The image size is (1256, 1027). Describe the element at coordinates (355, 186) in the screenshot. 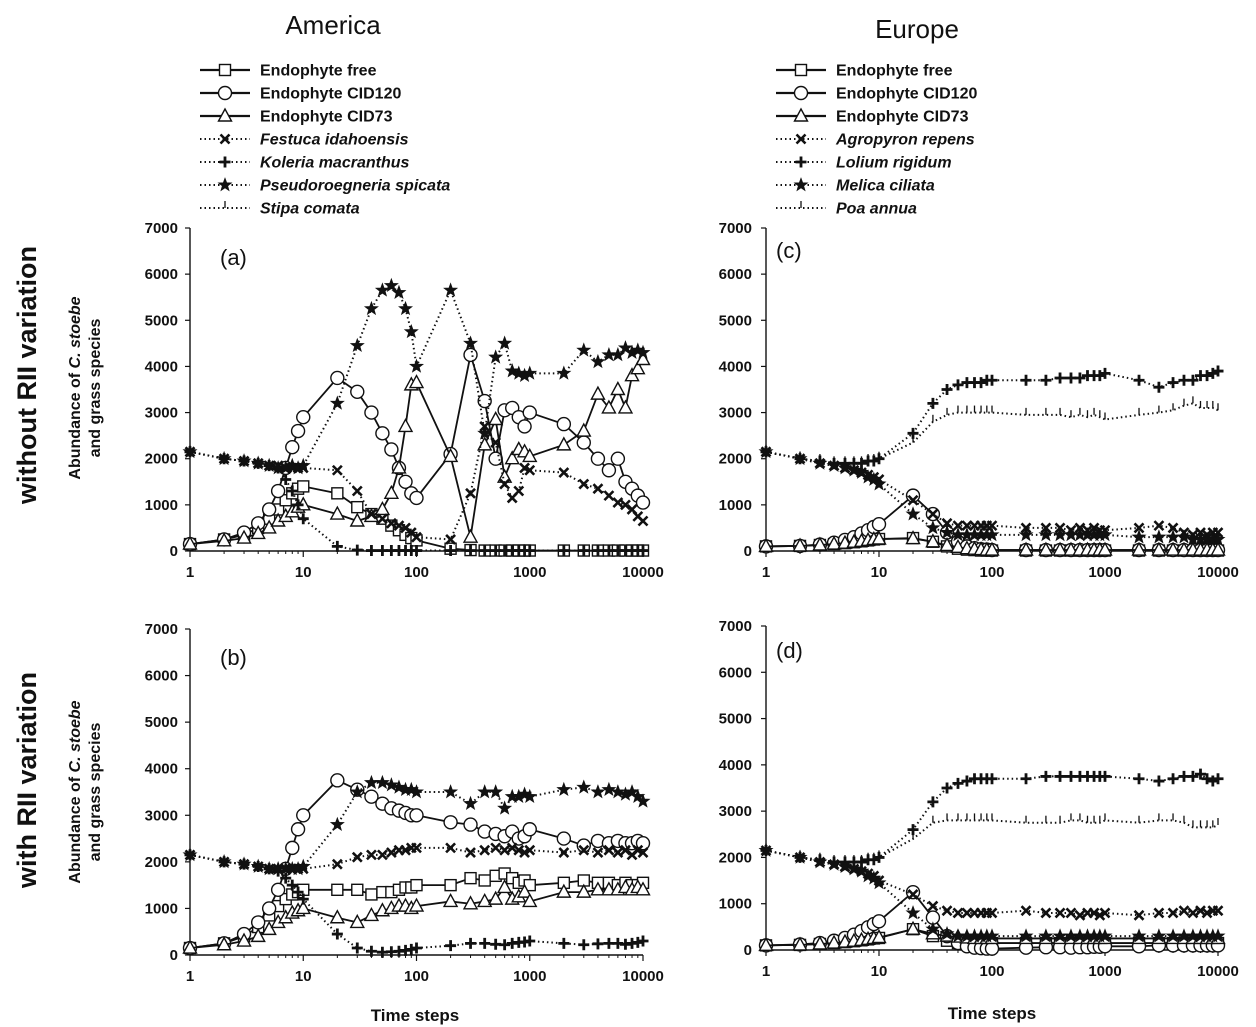

I see `legend-label: Pseudoroegneria spicata` at that location.